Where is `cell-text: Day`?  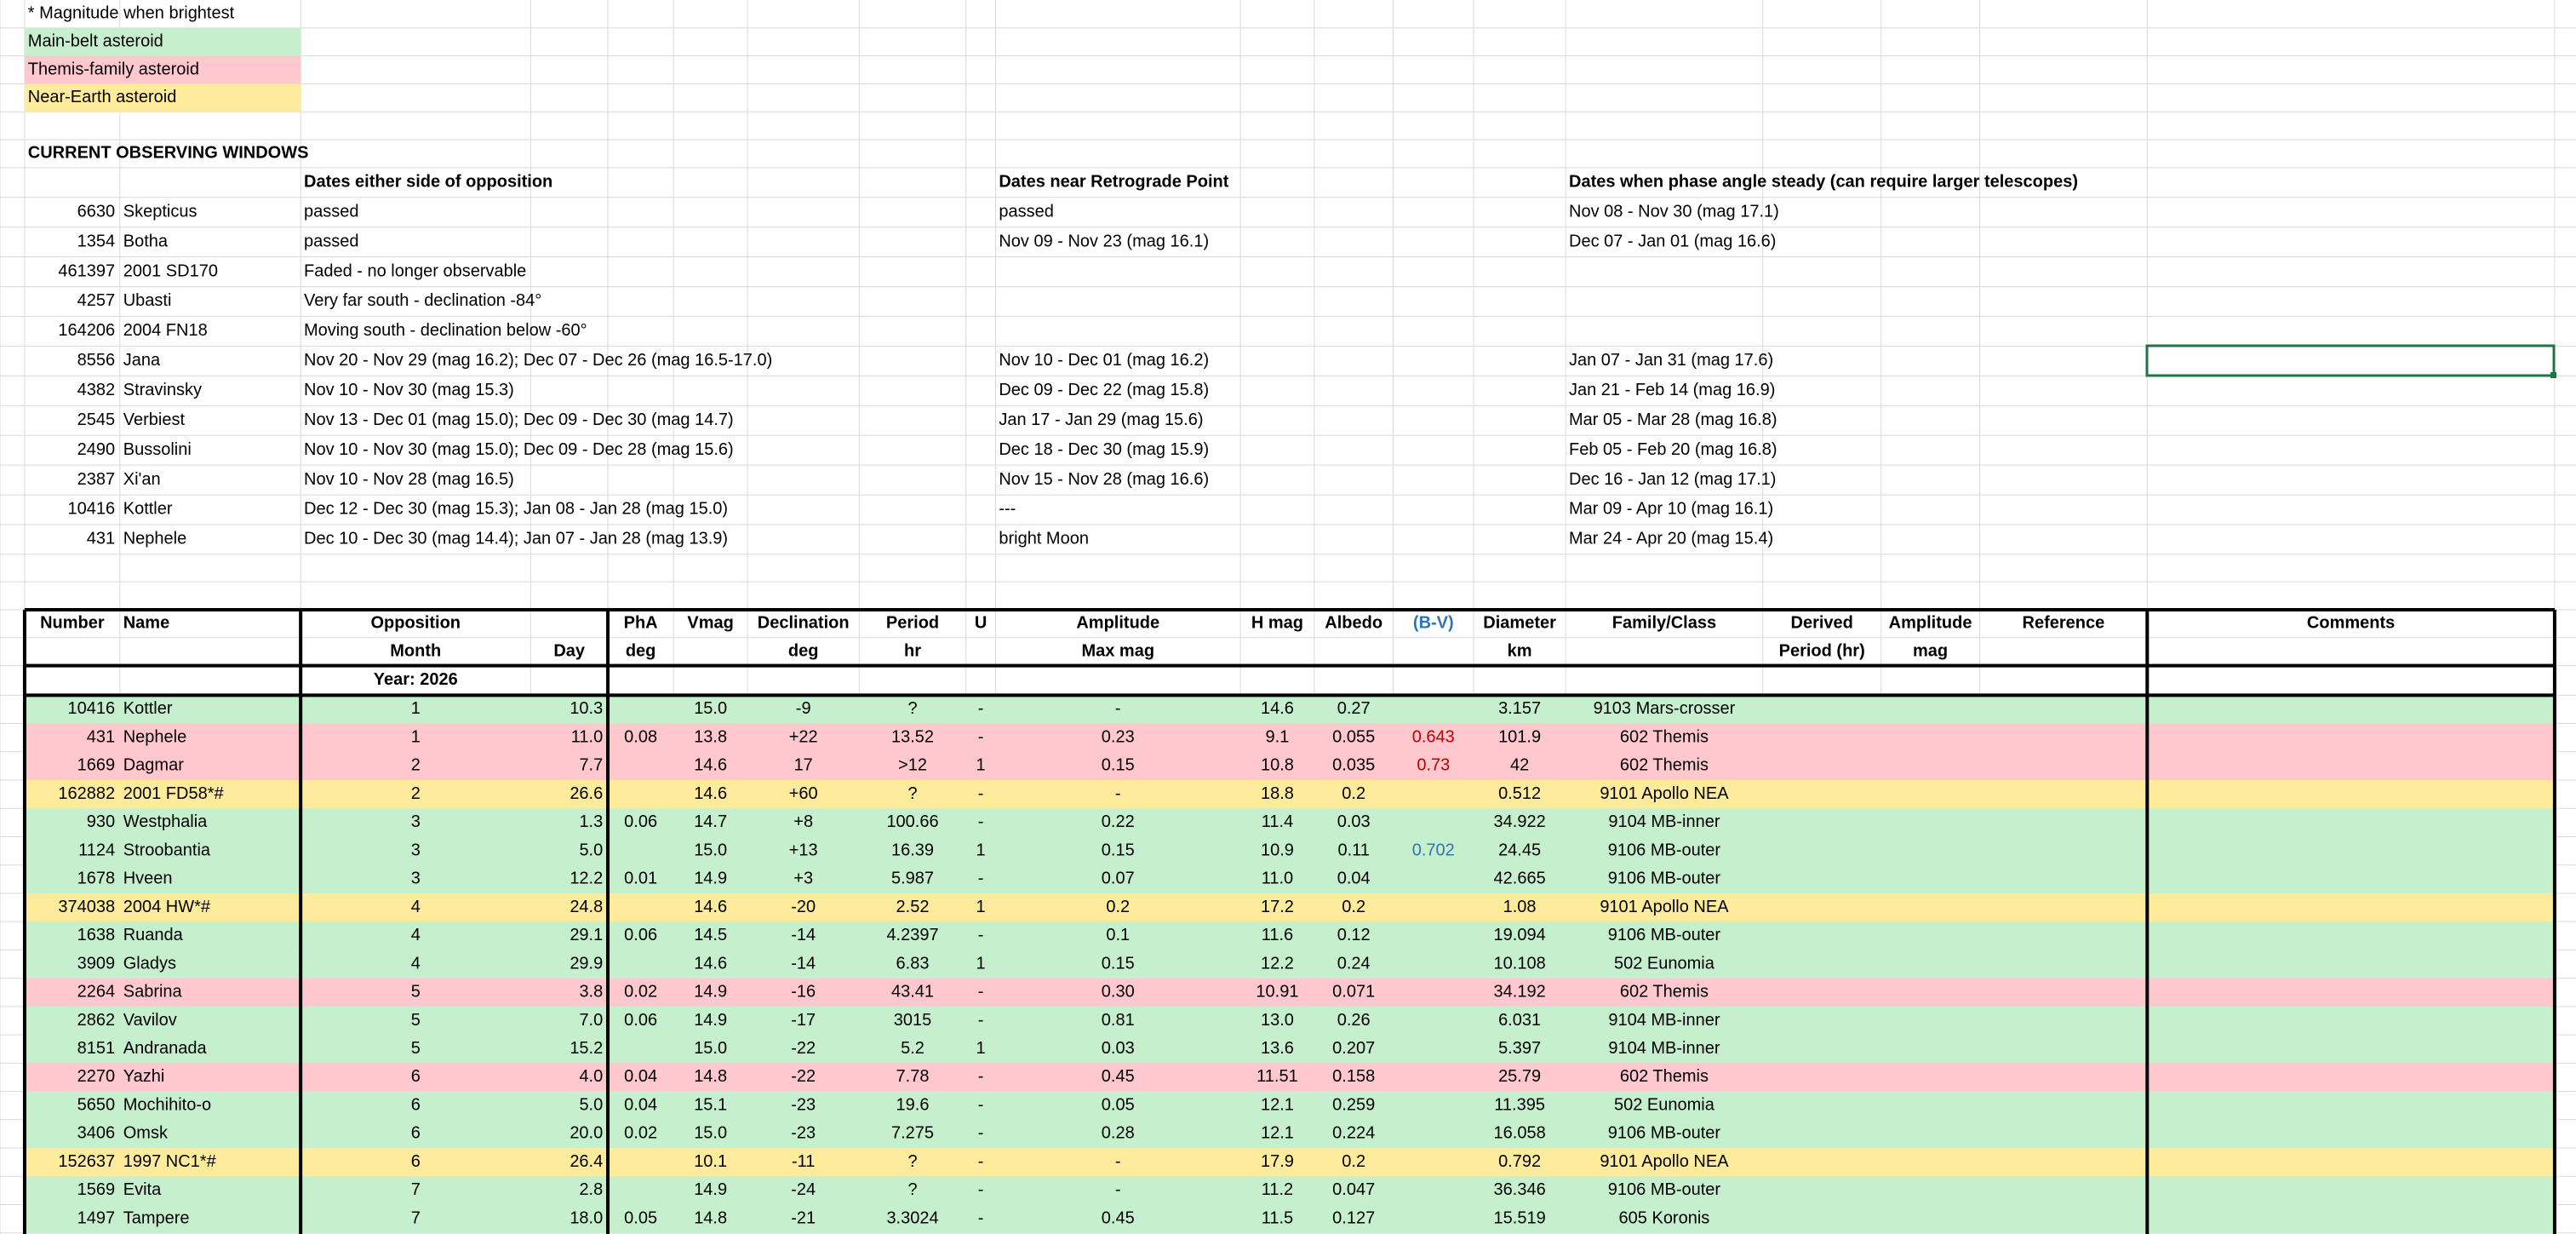
cell-text: Day is located at coordinates (570, 650).